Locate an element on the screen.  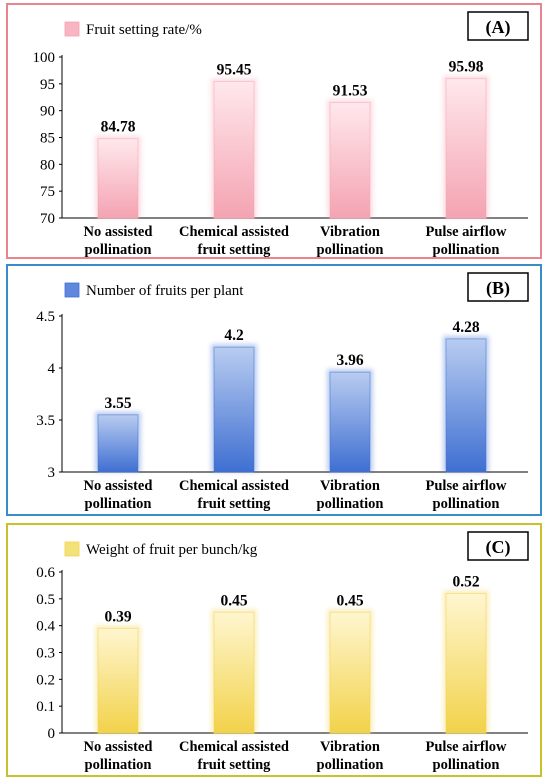
panel-label-text: (C) is located at coordinates (498, 547).